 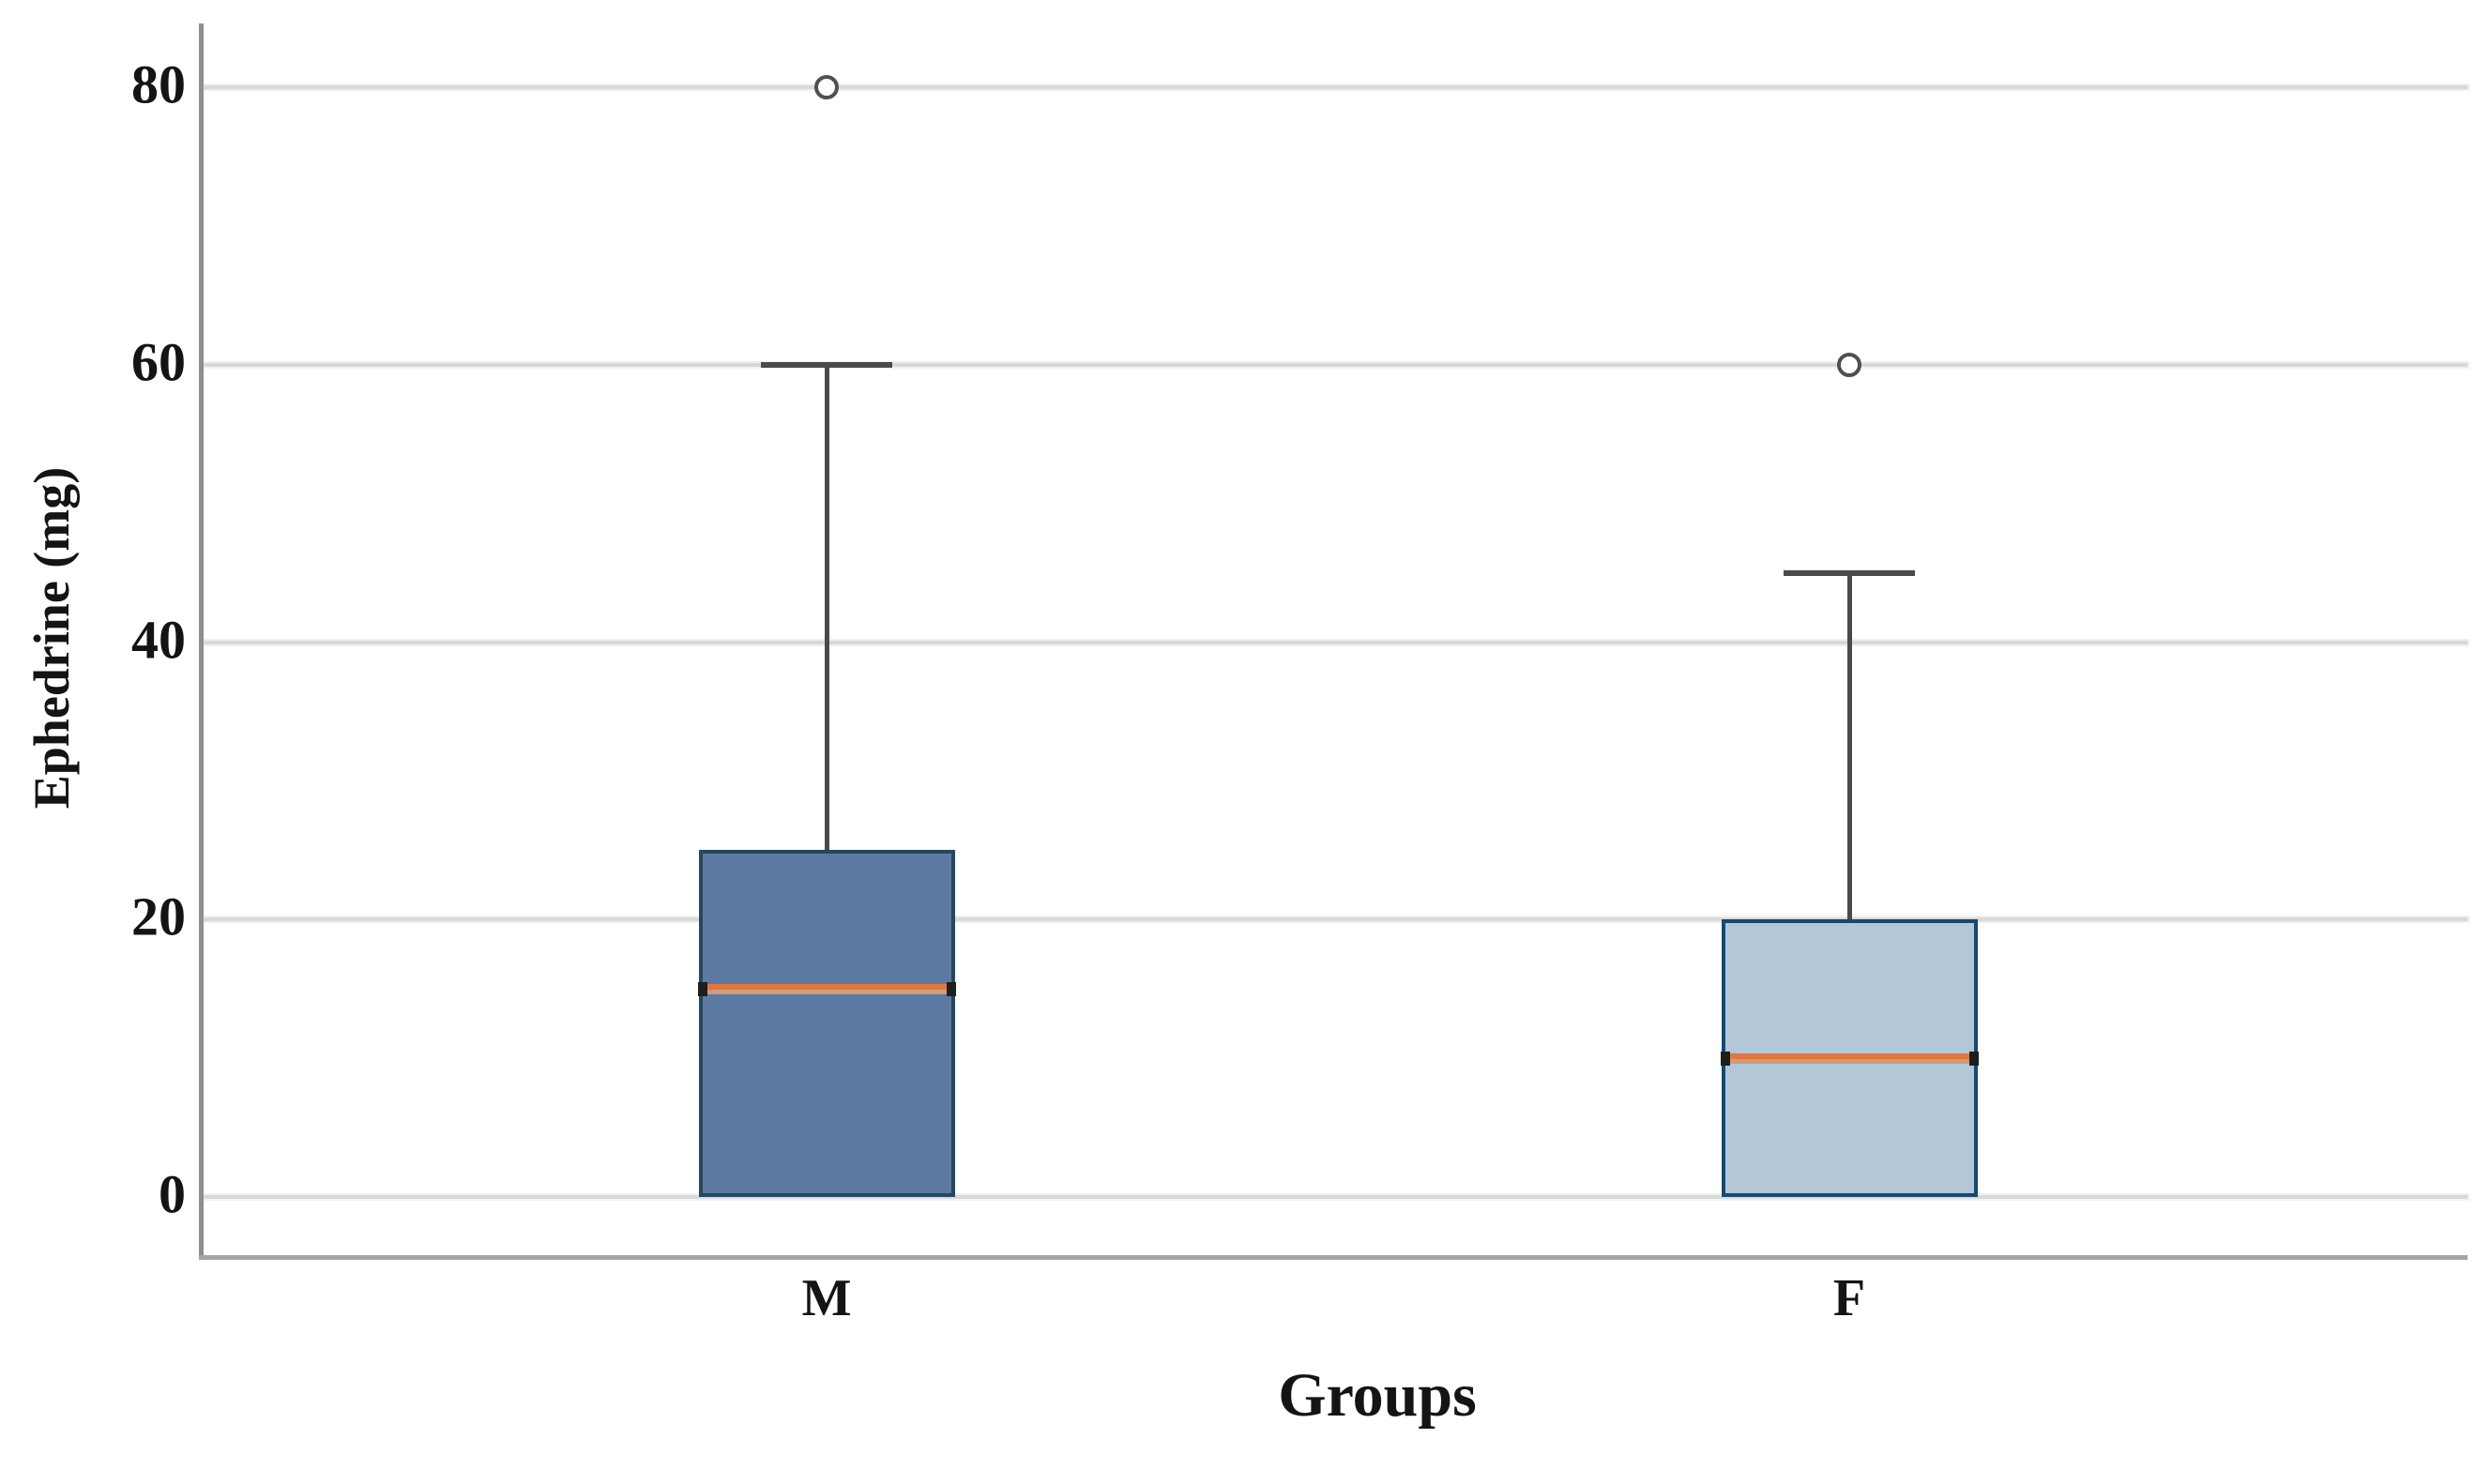 I want to click on y-tick-label: 40, so click(x=159, y=640).